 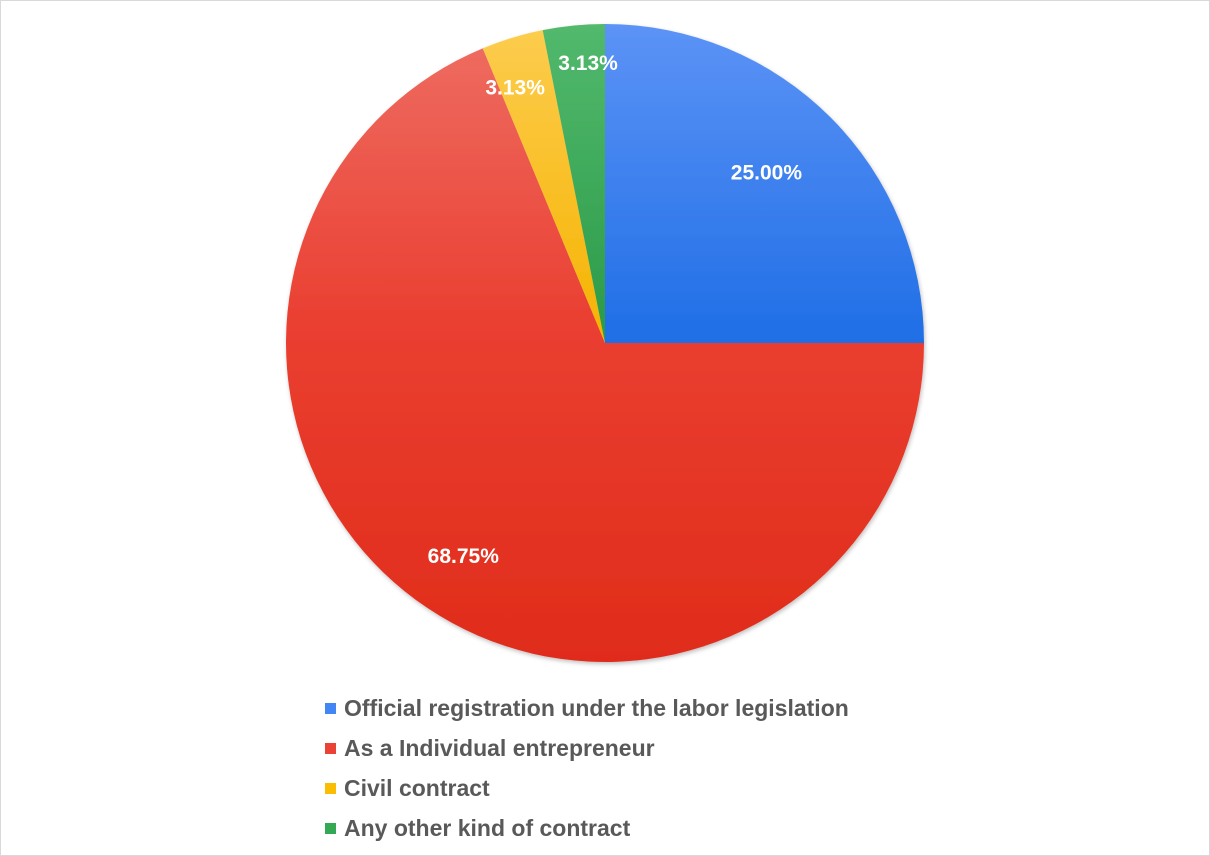 I want to click on pie-slice-civil-contract, so click(x=543, y=187).